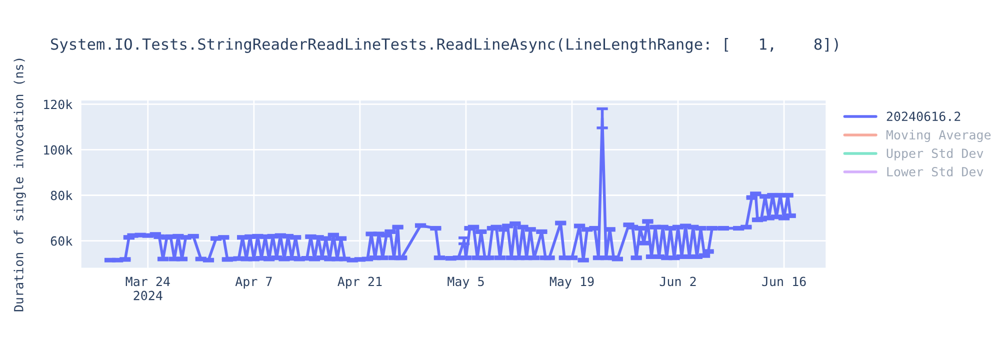 The image size is (1000, 350). Describe the element at coordinates (61, 195) in the screenshot. I see `y-tick-label: 80k` at that location.